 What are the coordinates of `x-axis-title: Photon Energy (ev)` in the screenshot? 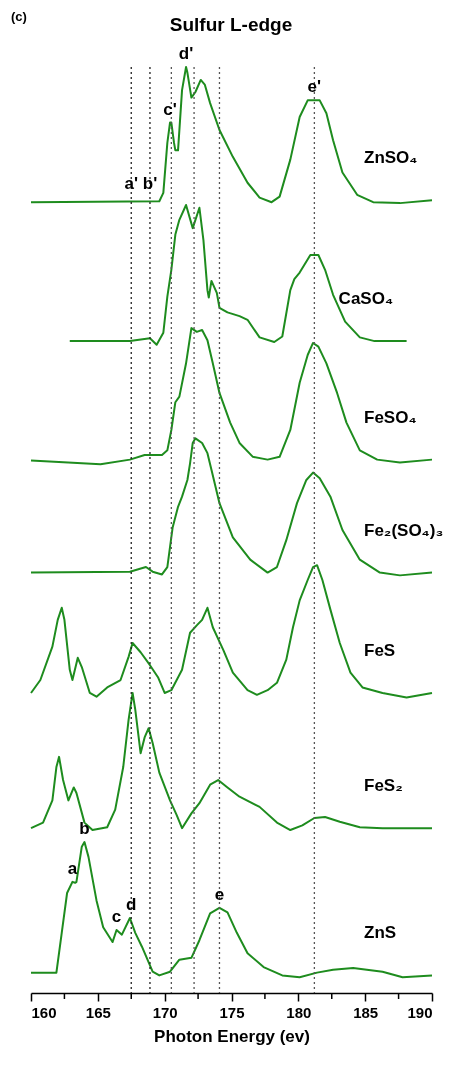 It's located at (232, 1036).